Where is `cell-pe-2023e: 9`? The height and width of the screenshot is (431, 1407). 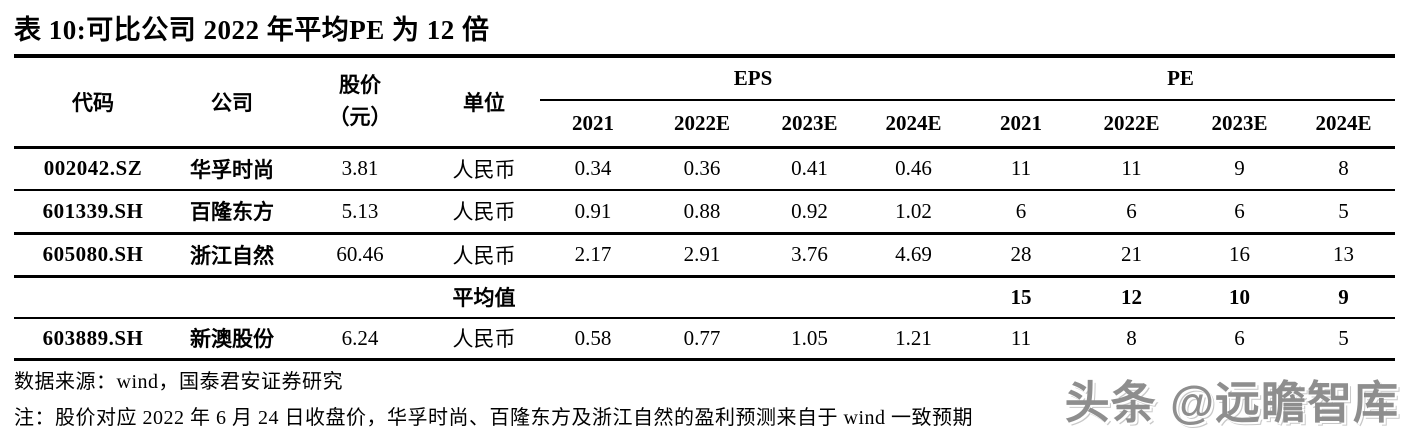
cell-pe-2023e: 9 is located at coordinates (1240, 169).